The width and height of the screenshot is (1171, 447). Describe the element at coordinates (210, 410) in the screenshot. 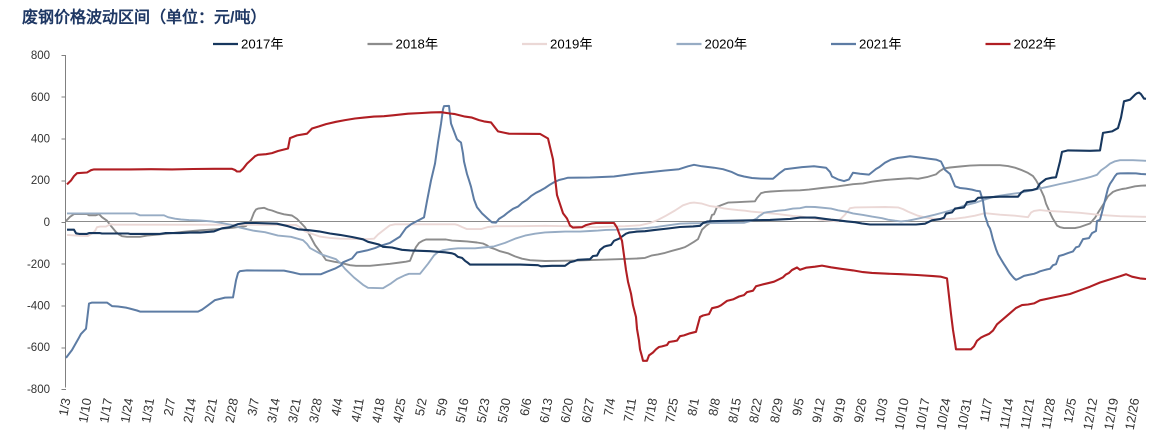

I see `svg-text: 2/21` at that location.